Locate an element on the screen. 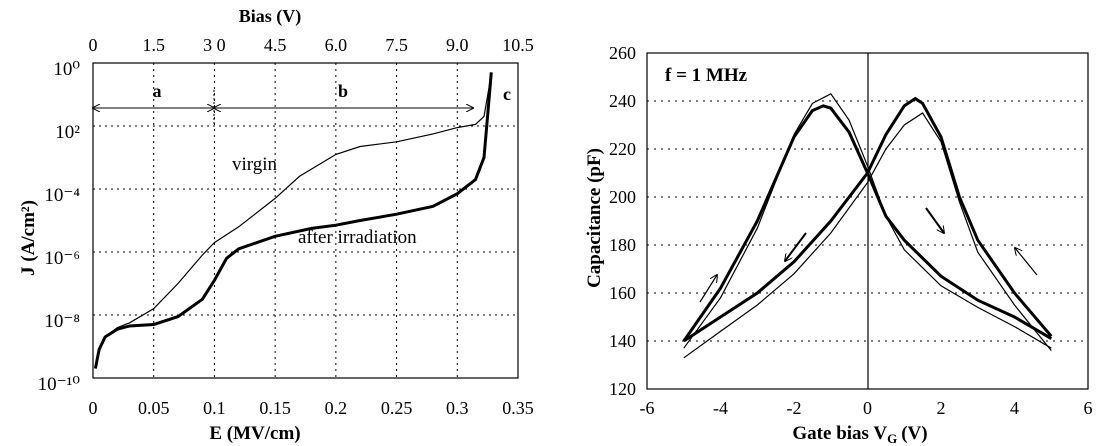 This screenshot has width=1101, height=446. sweep-arrow-down-left is located at coordinates (796, 246).